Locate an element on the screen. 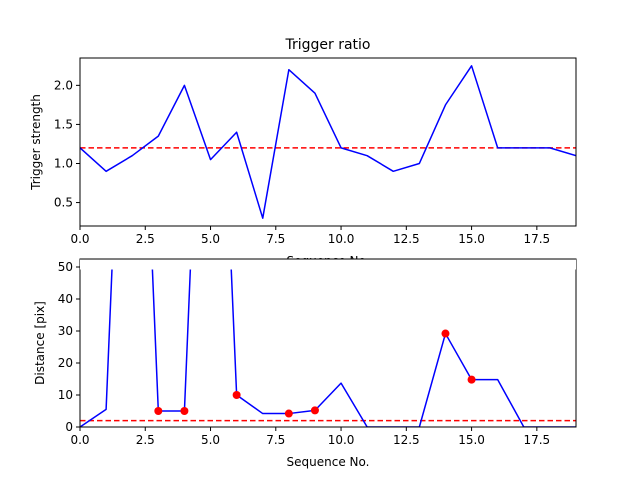 The height and width of the screenshot is (480, 640). y-tick-label: 50 is located at coordinates (65, 267).